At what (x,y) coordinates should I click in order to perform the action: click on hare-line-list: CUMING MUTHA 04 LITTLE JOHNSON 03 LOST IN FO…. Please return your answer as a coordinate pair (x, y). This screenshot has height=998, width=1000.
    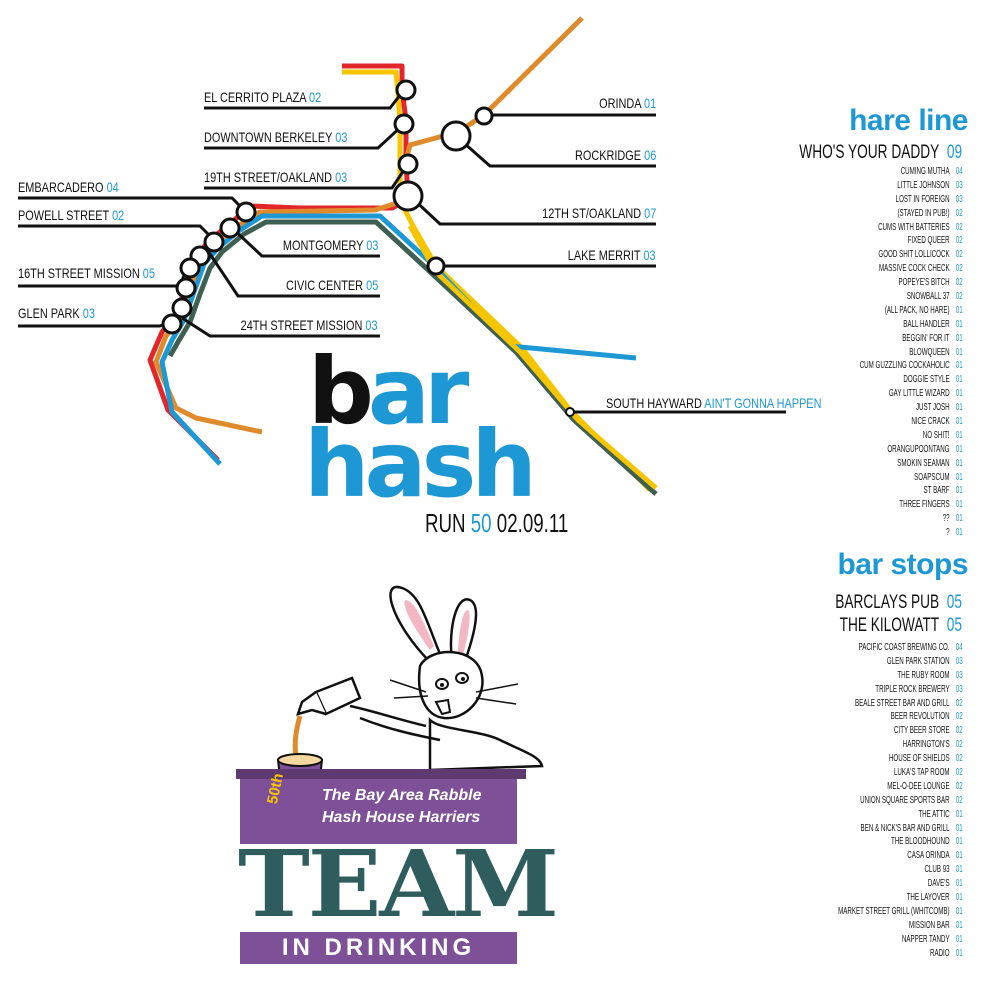
    Looking at the image, I should click on (862, 352).